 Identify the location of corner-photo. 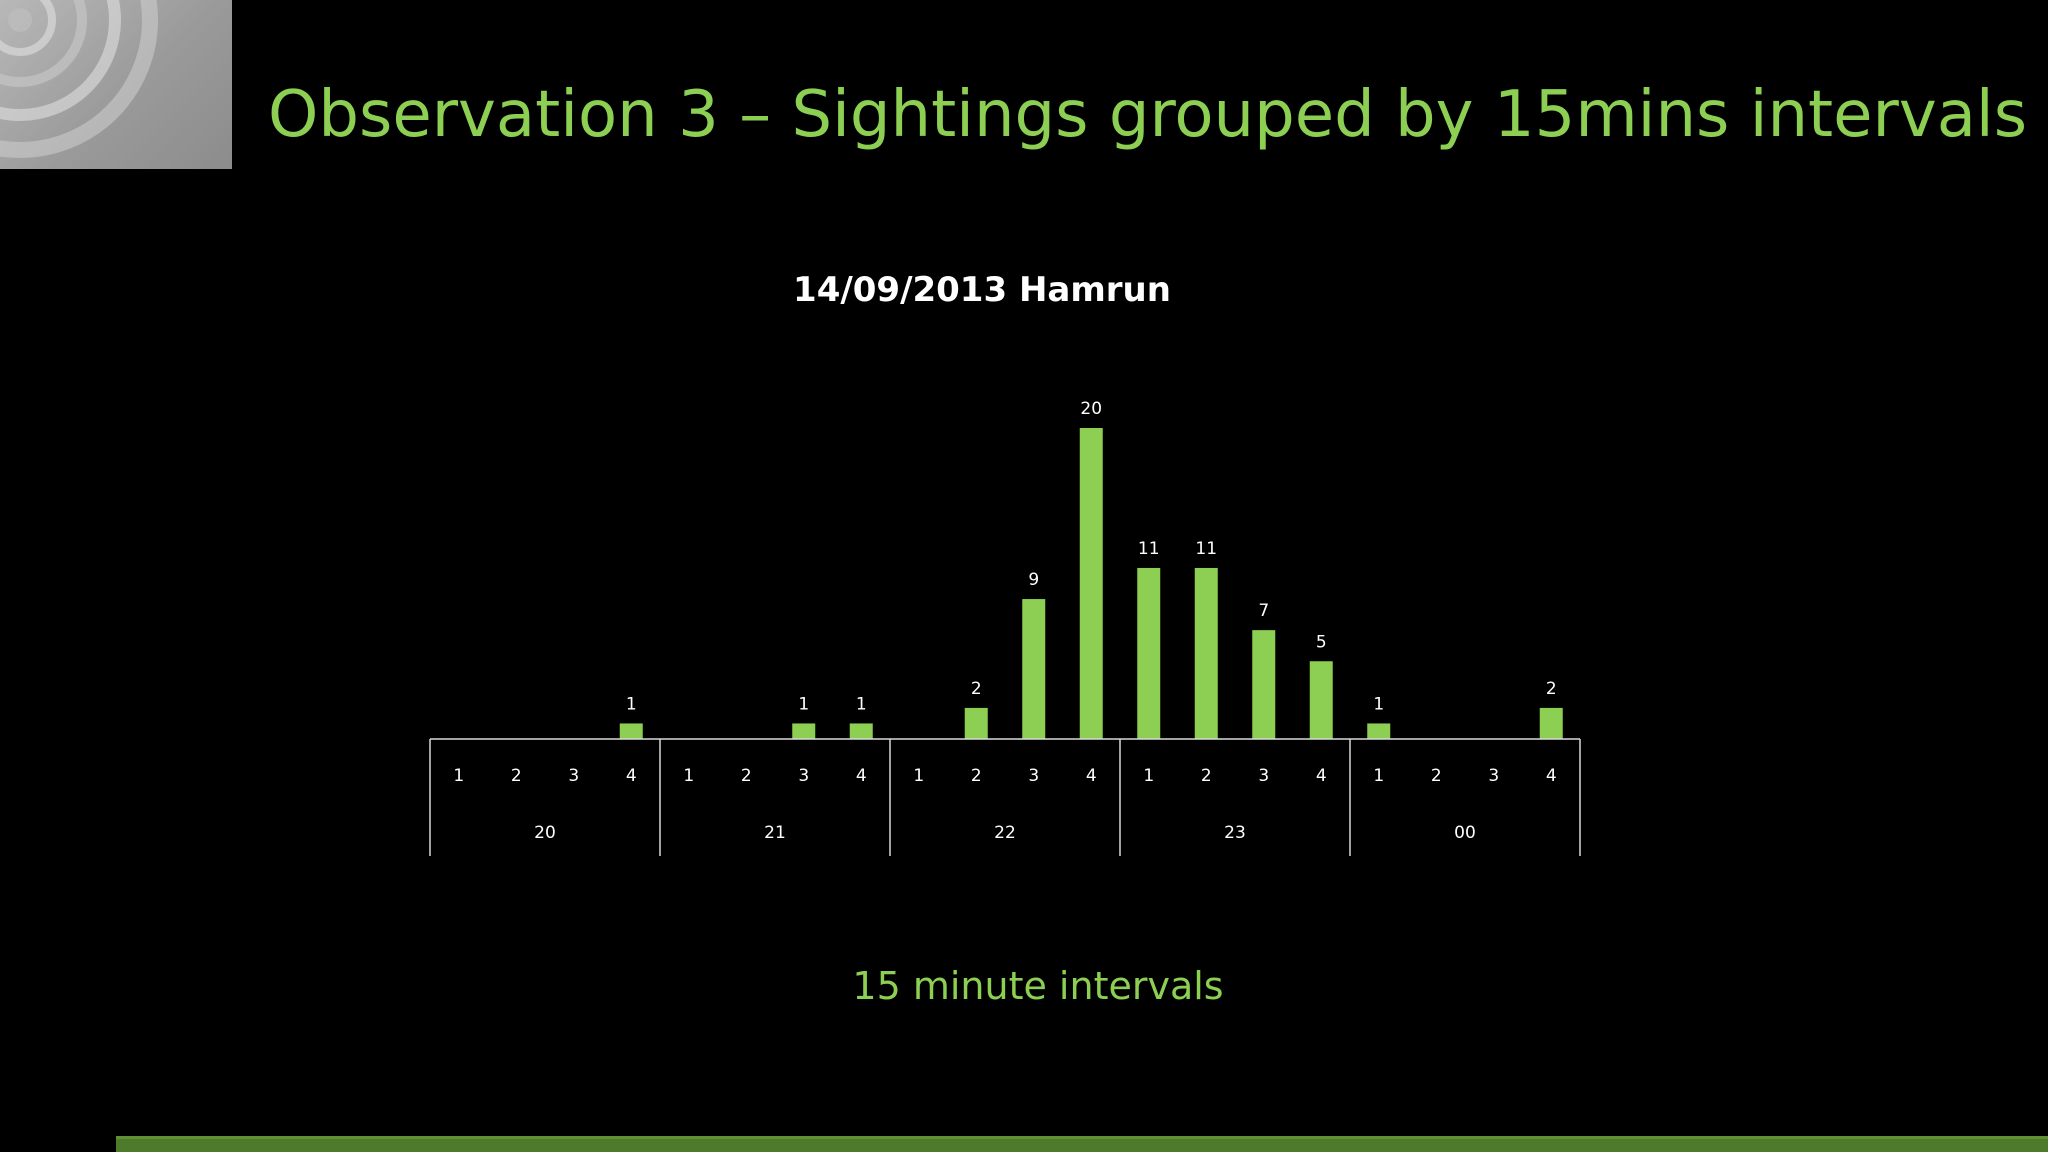
(116, 84).